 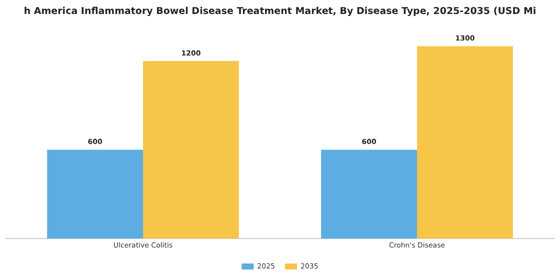 What do you see at coordinates (280, 12) in the screenshot?
I see `chart-title: h America Inflammatory Bowel Disease Treatment Market, By Disease Type, 2025-2035 (USD Mi` at bounding box center [280, 12].